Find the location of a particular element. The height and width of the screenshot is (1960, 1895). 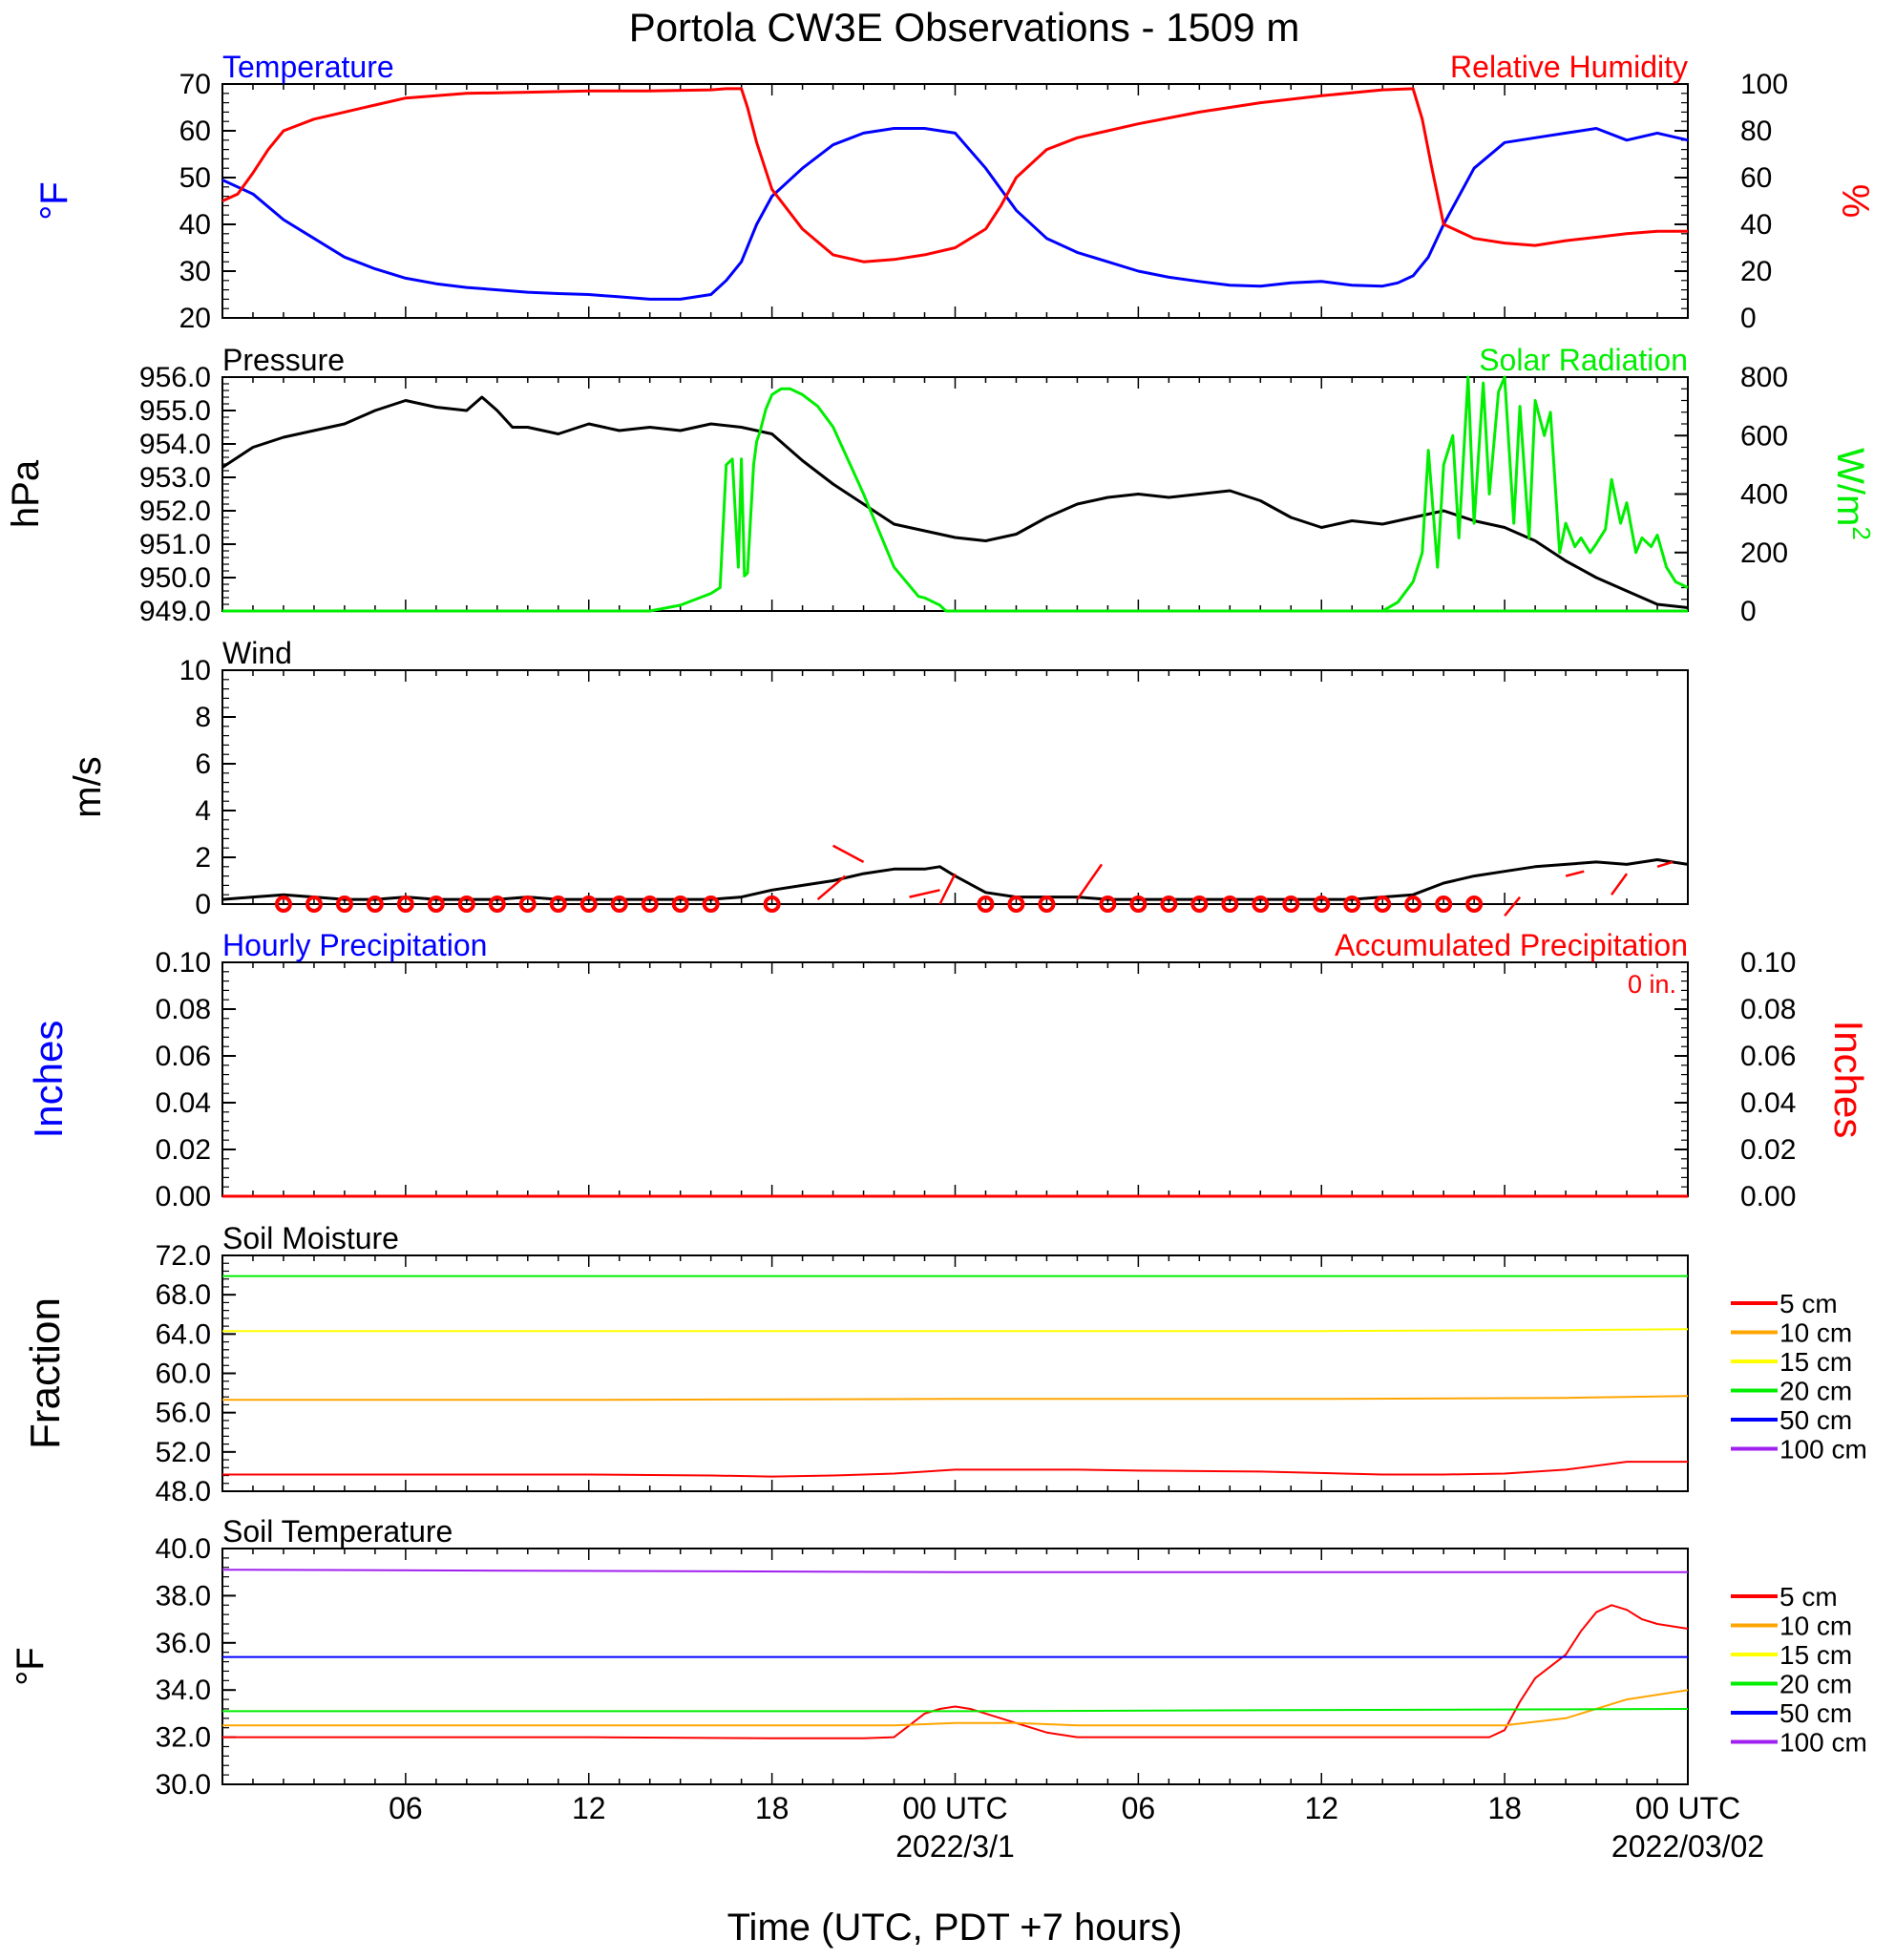

panel-soil_temp-frame is located at coordinates (955, 1666).